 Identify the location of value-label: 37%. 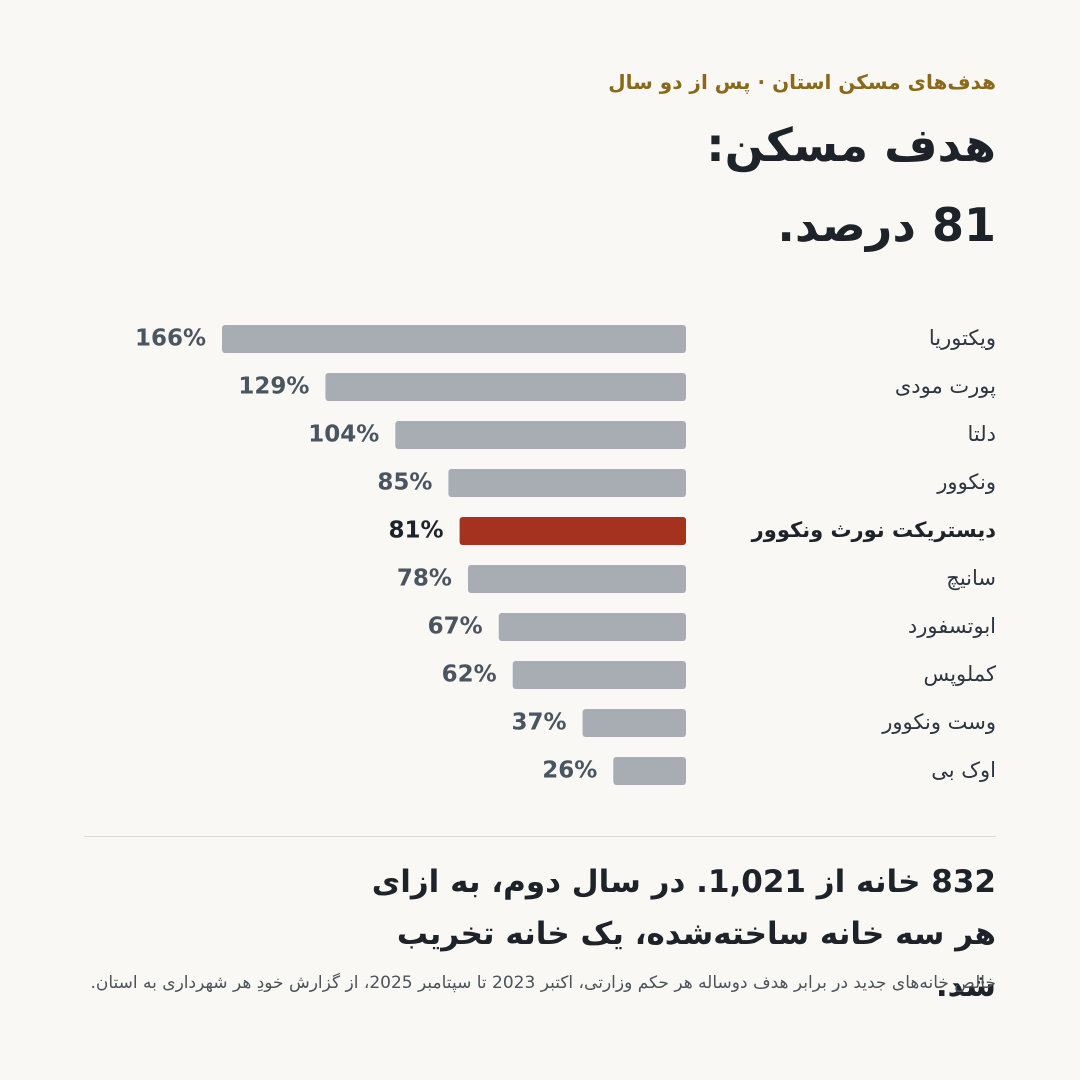
(539, 723).